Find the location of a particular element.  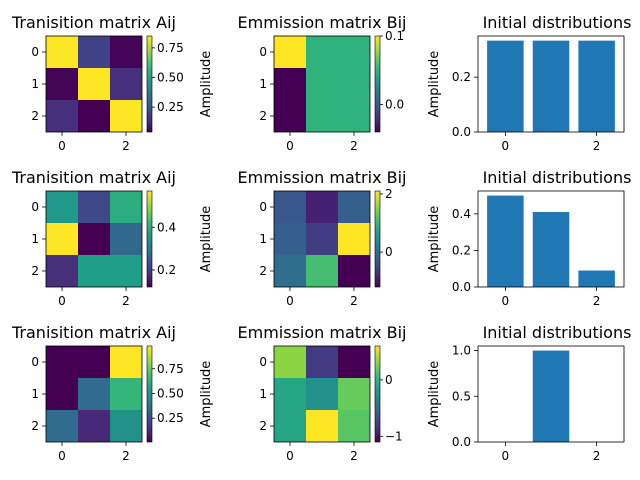

colorbar-tick-label: 0.4 is located at coordinates (166, 227).